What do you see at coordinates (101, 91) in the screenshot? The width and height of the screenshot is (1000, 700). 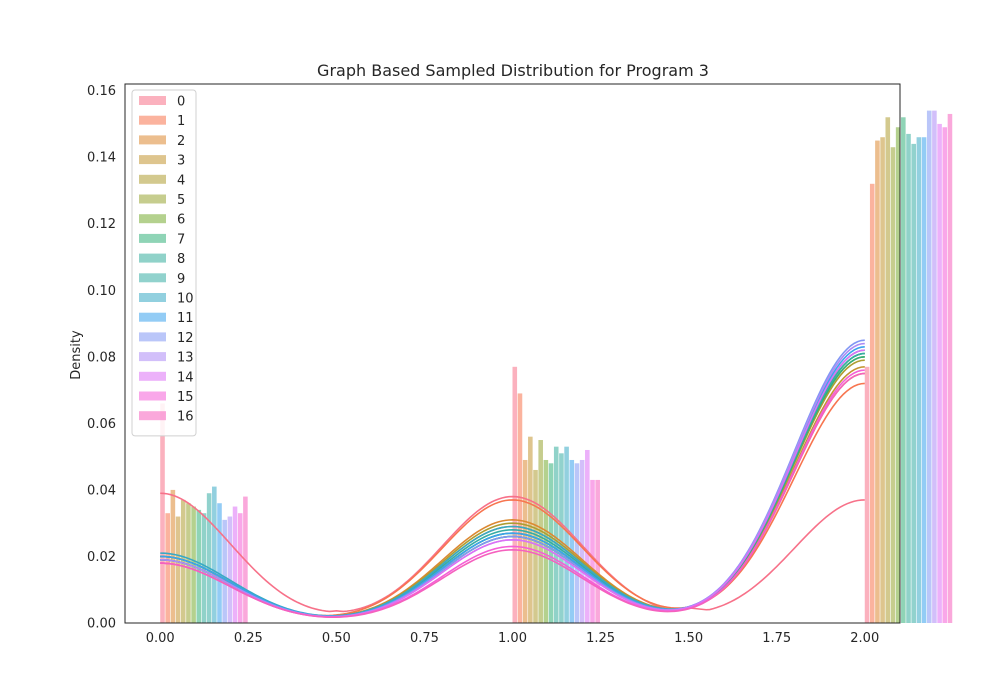 I see `y-tick-label: 0.16` at bounding box center [101, 91].